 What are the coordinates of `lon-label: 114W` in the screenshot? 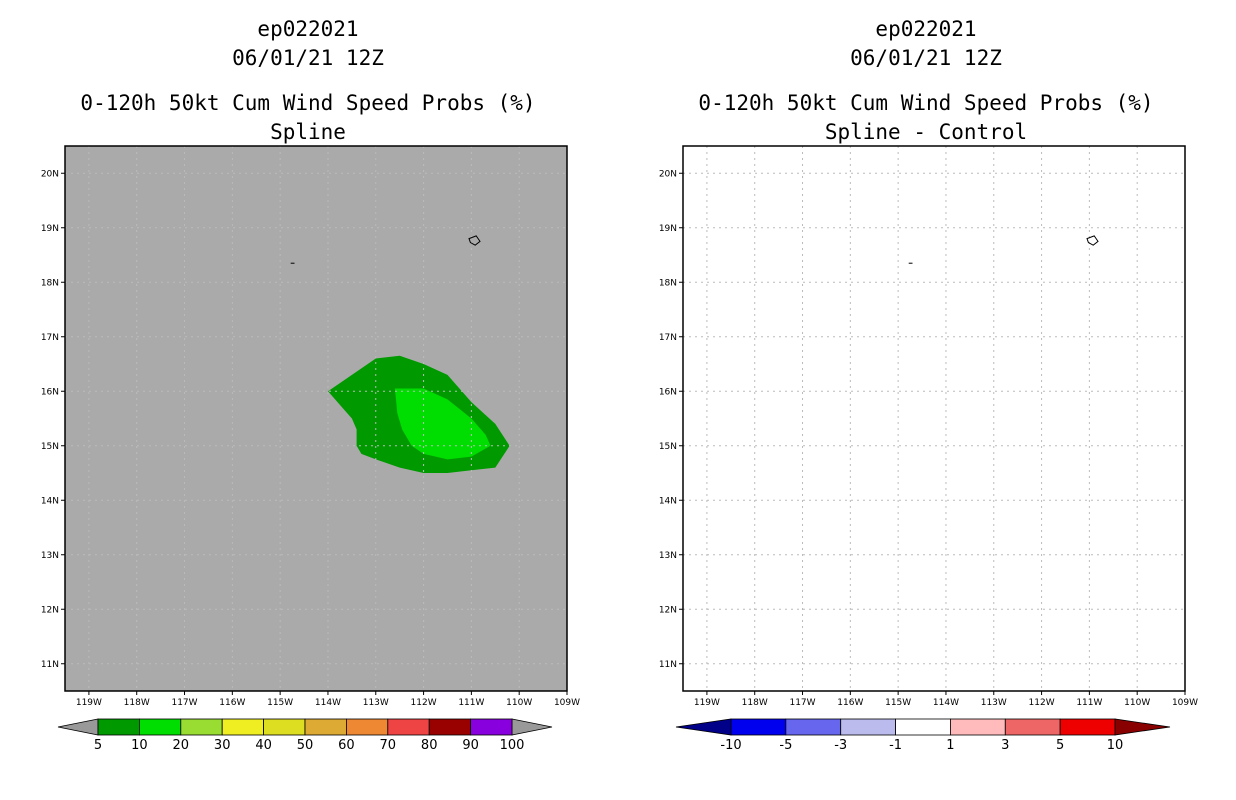 It's located at (328, 703).